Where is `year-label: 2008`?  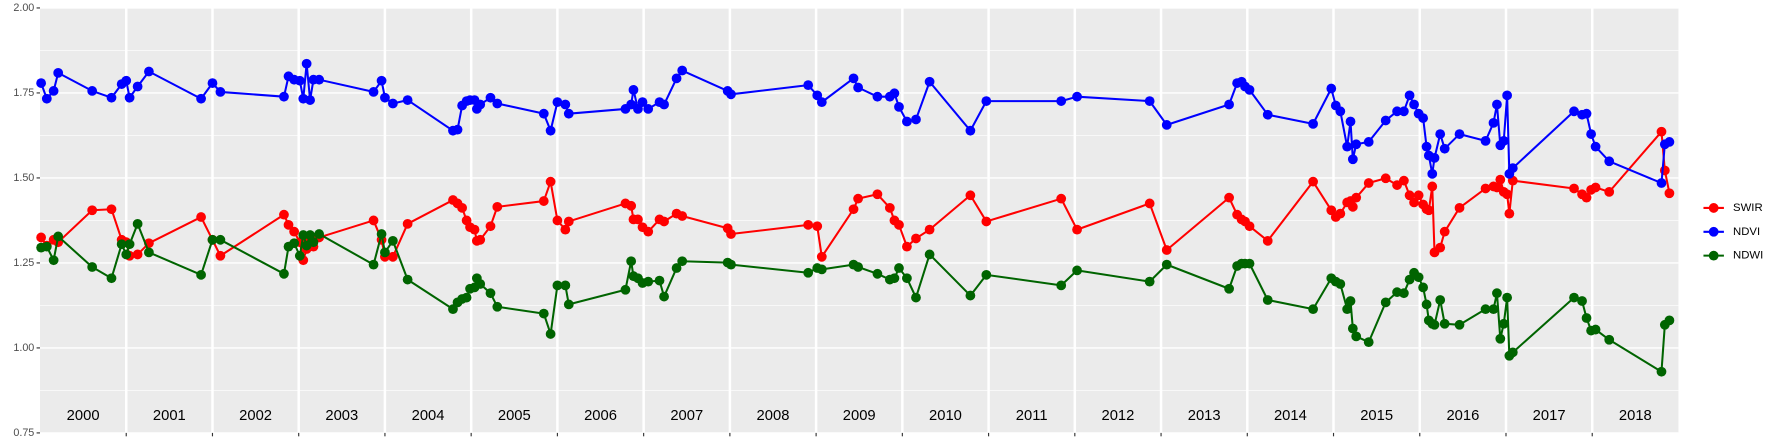
year-label: 2008 is located at coordinates (773, 416).